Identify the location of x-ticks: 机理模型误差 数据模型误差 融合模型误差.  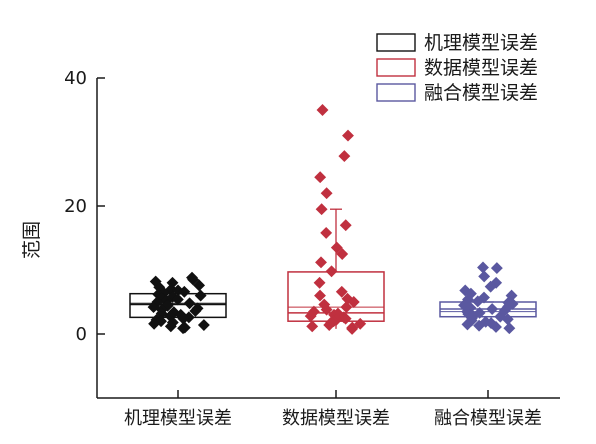
(333, 409).